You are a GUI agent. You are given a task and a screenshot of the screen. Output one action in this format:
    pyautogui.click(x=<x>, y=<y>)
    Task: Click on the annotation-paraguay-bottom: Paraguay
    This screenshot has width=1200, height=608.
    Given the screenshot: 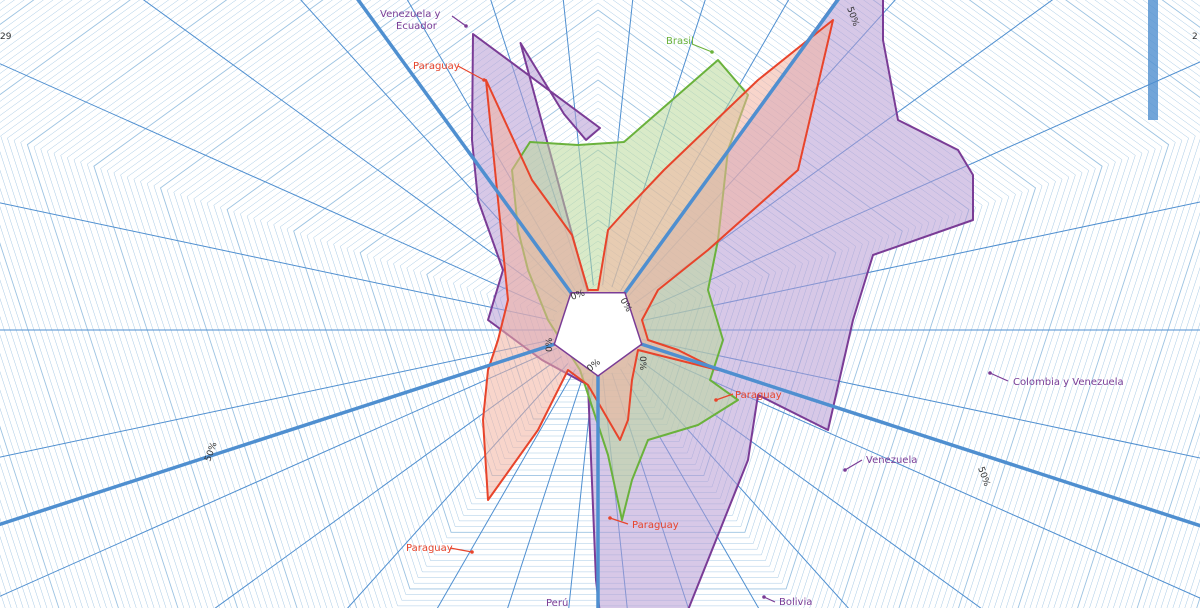 What is the action you would take?
    pyautogui.click(x=655, y=525)
    